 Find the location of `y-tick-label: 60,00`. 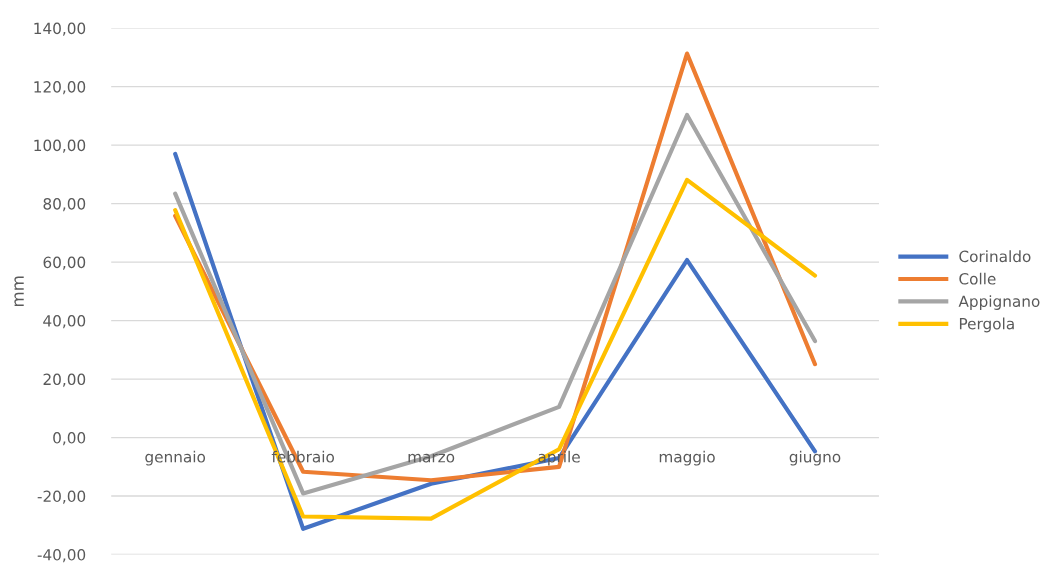

y-tick-label: 60,00 is located at coordinates (64, 263).